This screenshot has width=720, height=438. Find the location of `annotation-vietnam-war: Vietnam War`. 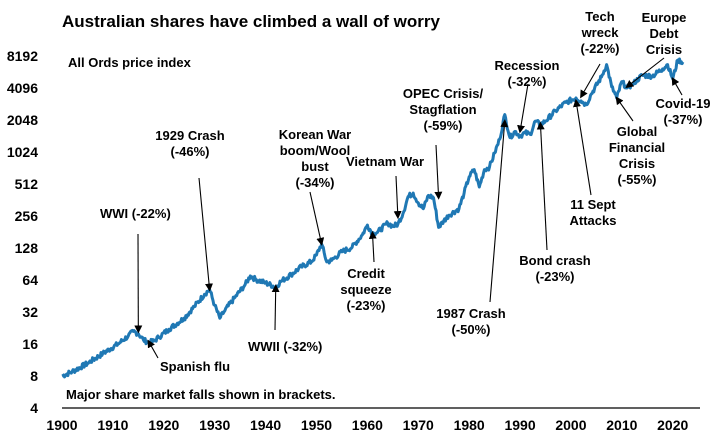

annotation-vietnam-war: Vietnam War is located at coordinates (385, 187).